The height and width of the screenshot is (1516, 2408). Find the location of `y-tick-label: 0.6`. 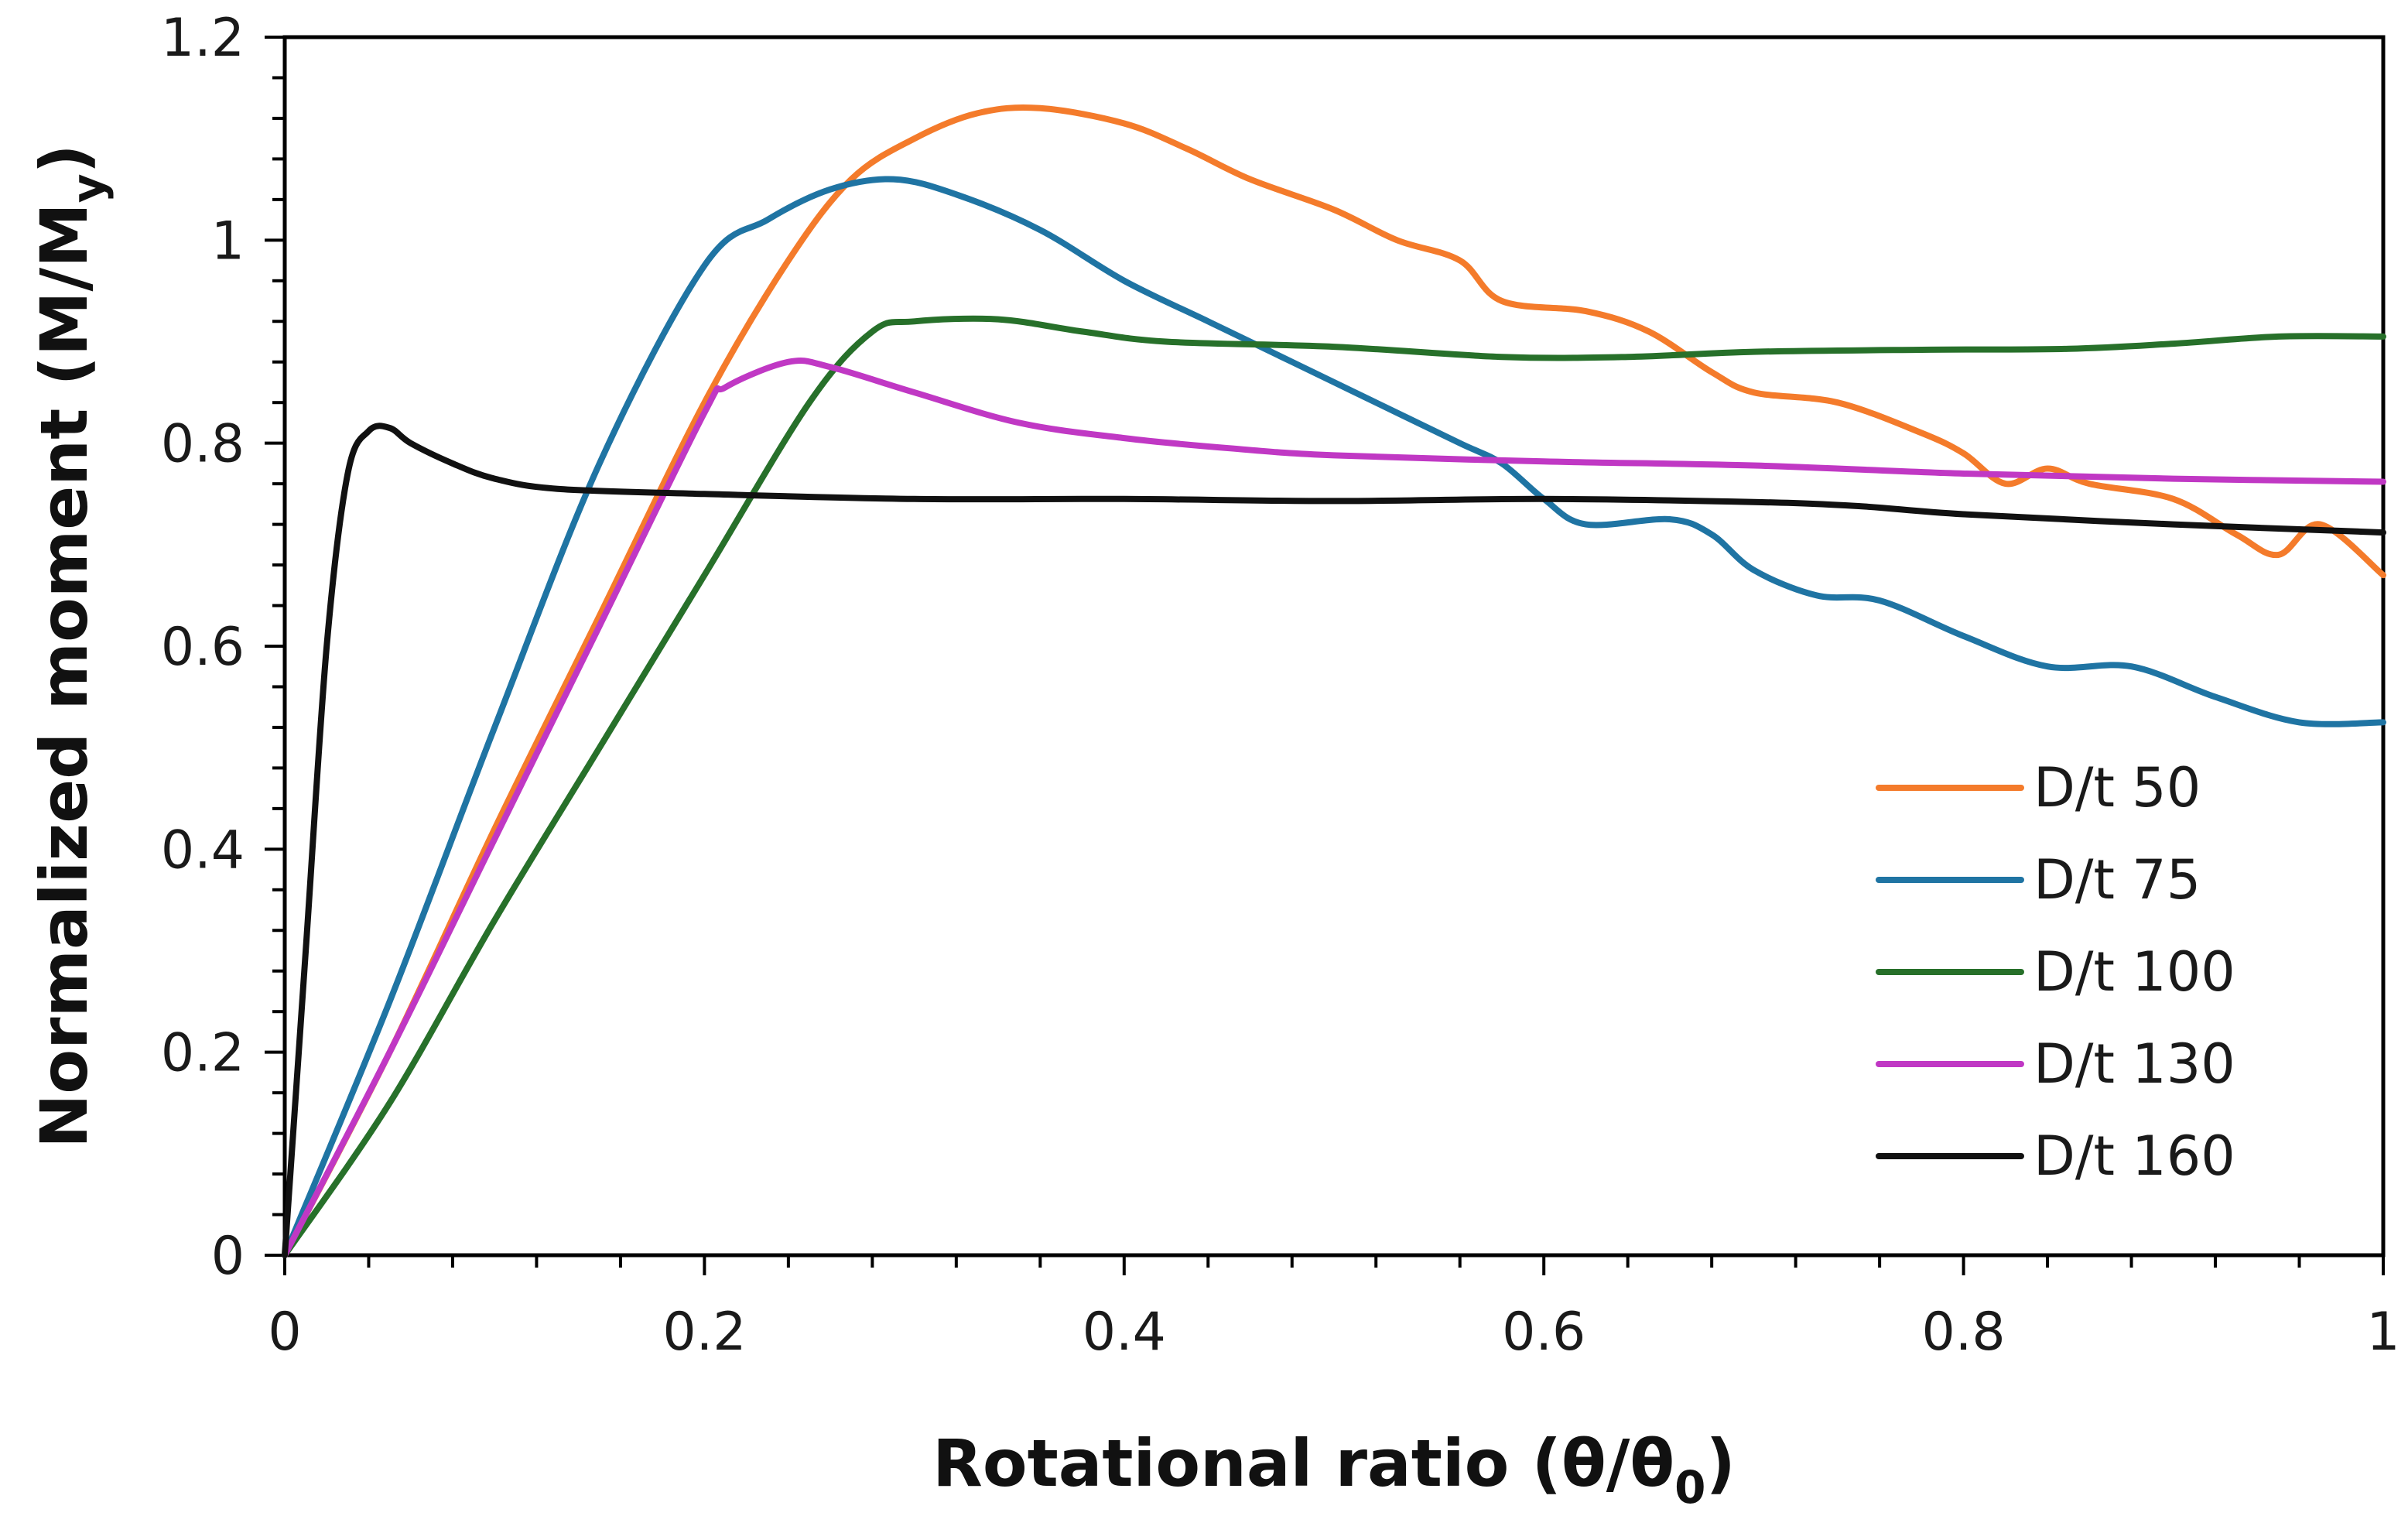

y-tick-label: 0.6 is located at coordinates (203, 647).